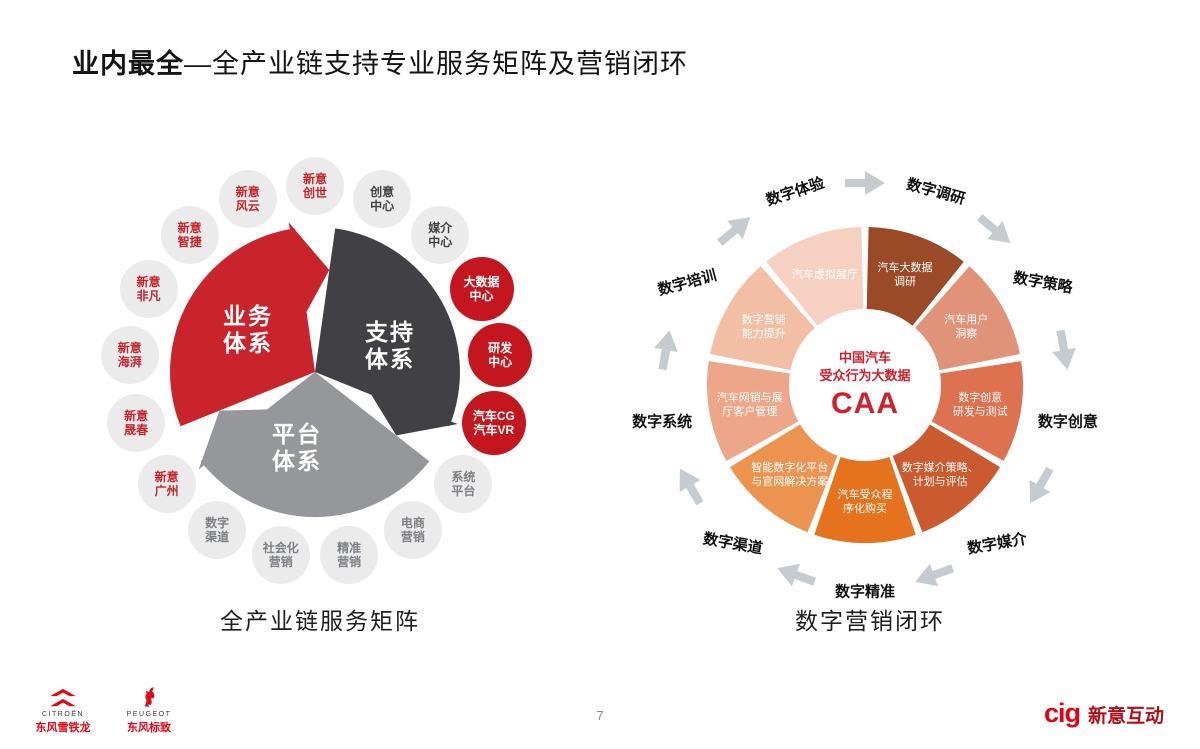  I want to click on pie-segment-business, so click(242, 327).